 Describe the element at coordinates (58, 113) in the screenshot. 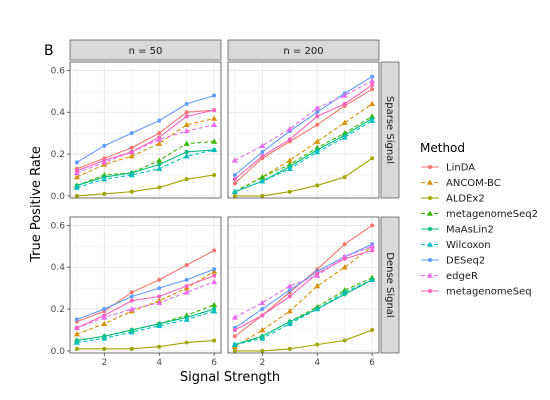

I see `y-tick-label: 0.4` at that location.